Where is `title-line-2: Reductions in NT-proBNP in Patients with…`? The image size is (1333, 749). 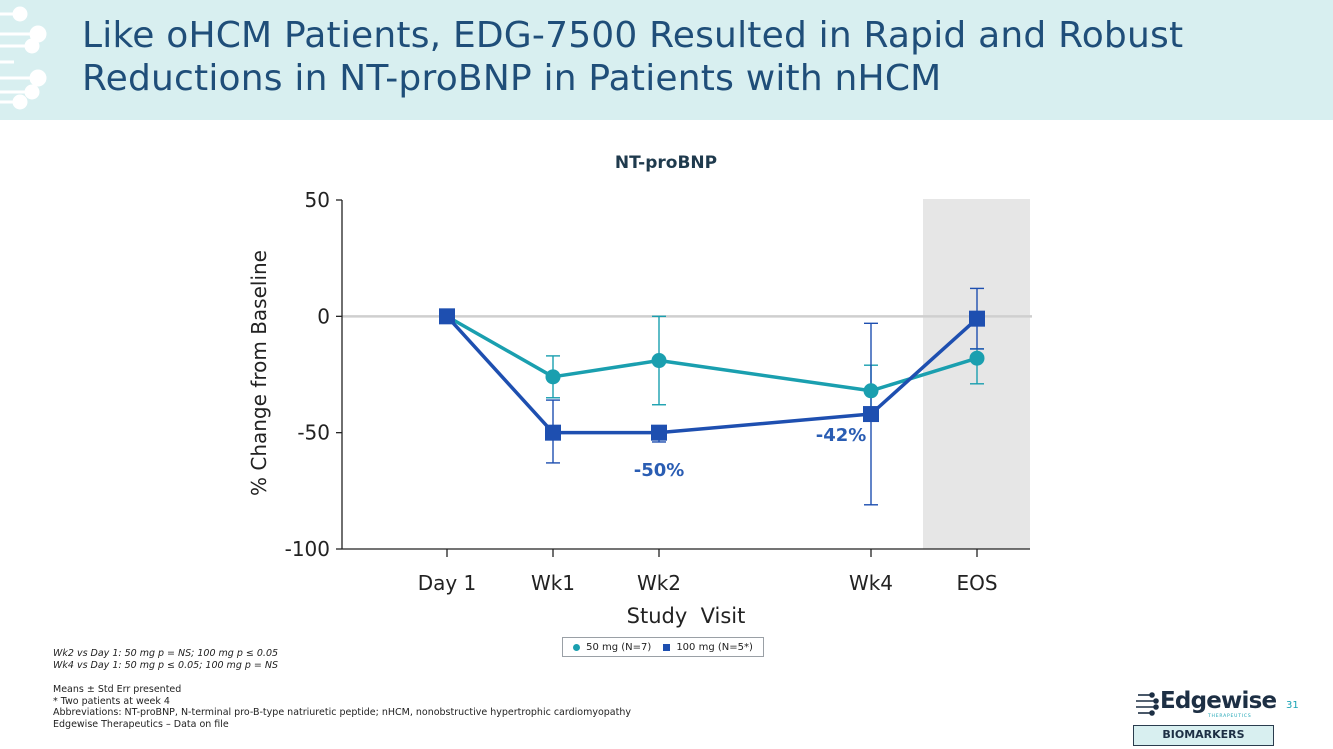
title-line-2: Reductions in NT-proBNP in Patients with… is located at coordinates (512, 78).